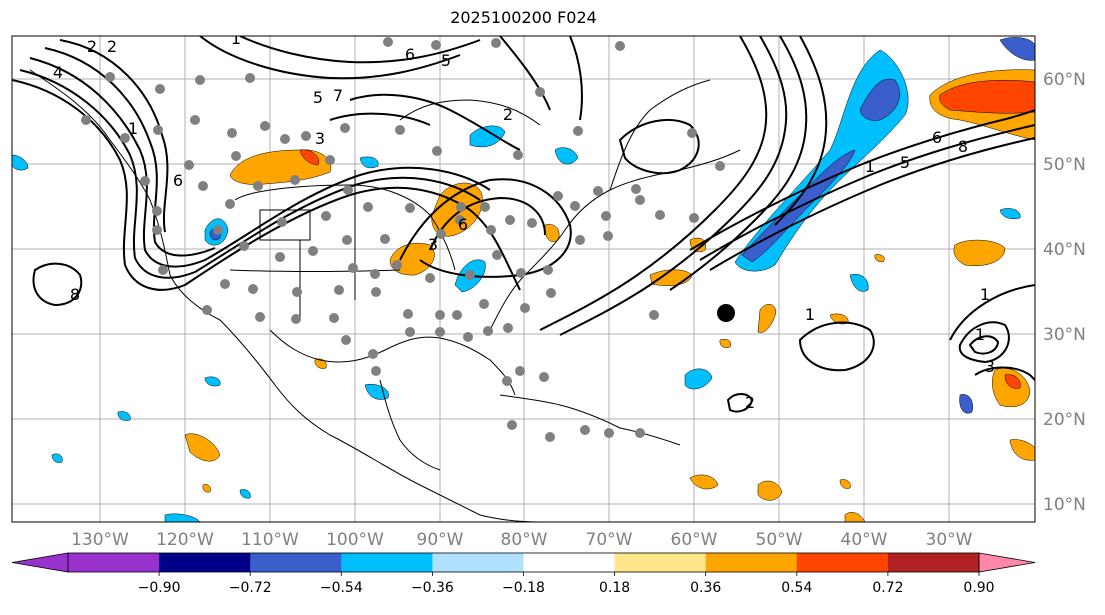 The image size is (1105, 615). What do you see at coordinates (1007, 562) in the screenshot?
I see `colorbar-over-triangle` at bounding box center [1007, 562].